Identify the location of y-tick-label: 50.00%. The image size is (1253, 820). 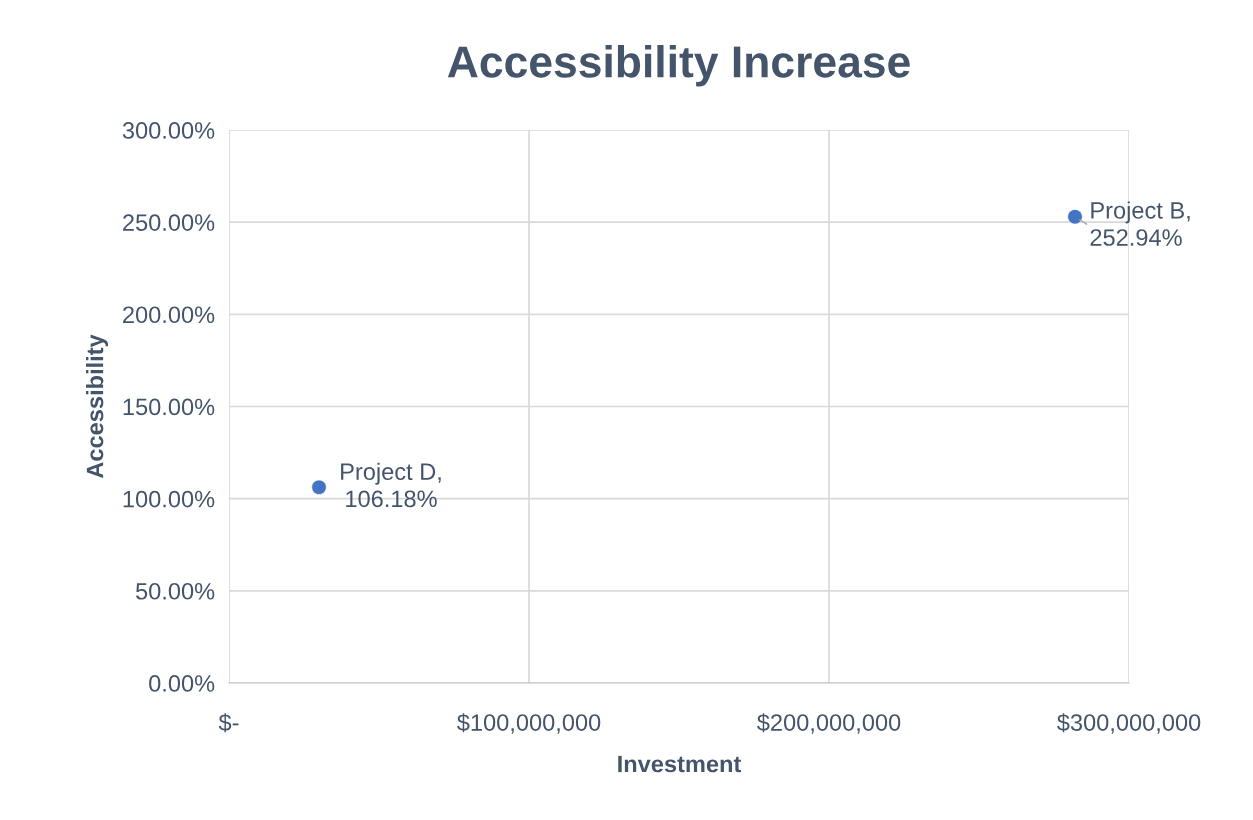
(175, 591).